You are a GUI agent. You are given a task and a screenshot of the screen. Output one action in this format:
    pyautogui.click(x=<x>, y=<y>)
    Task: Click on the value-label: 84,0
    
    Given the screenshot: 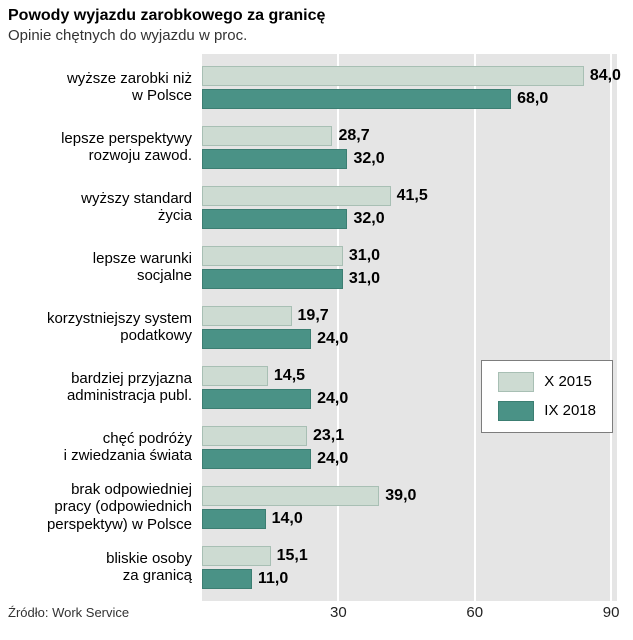 What is the action you would take?
    pyautogui.click(x=605, y=75)
    